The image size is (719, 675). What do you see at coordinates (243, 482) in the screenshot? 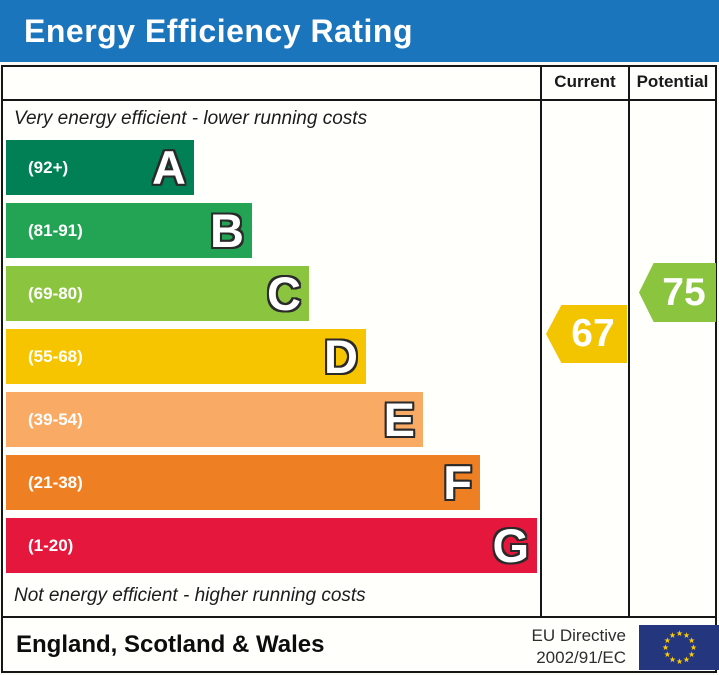
I see `band-f: (21-38) F` at bounding box center [243, 482].